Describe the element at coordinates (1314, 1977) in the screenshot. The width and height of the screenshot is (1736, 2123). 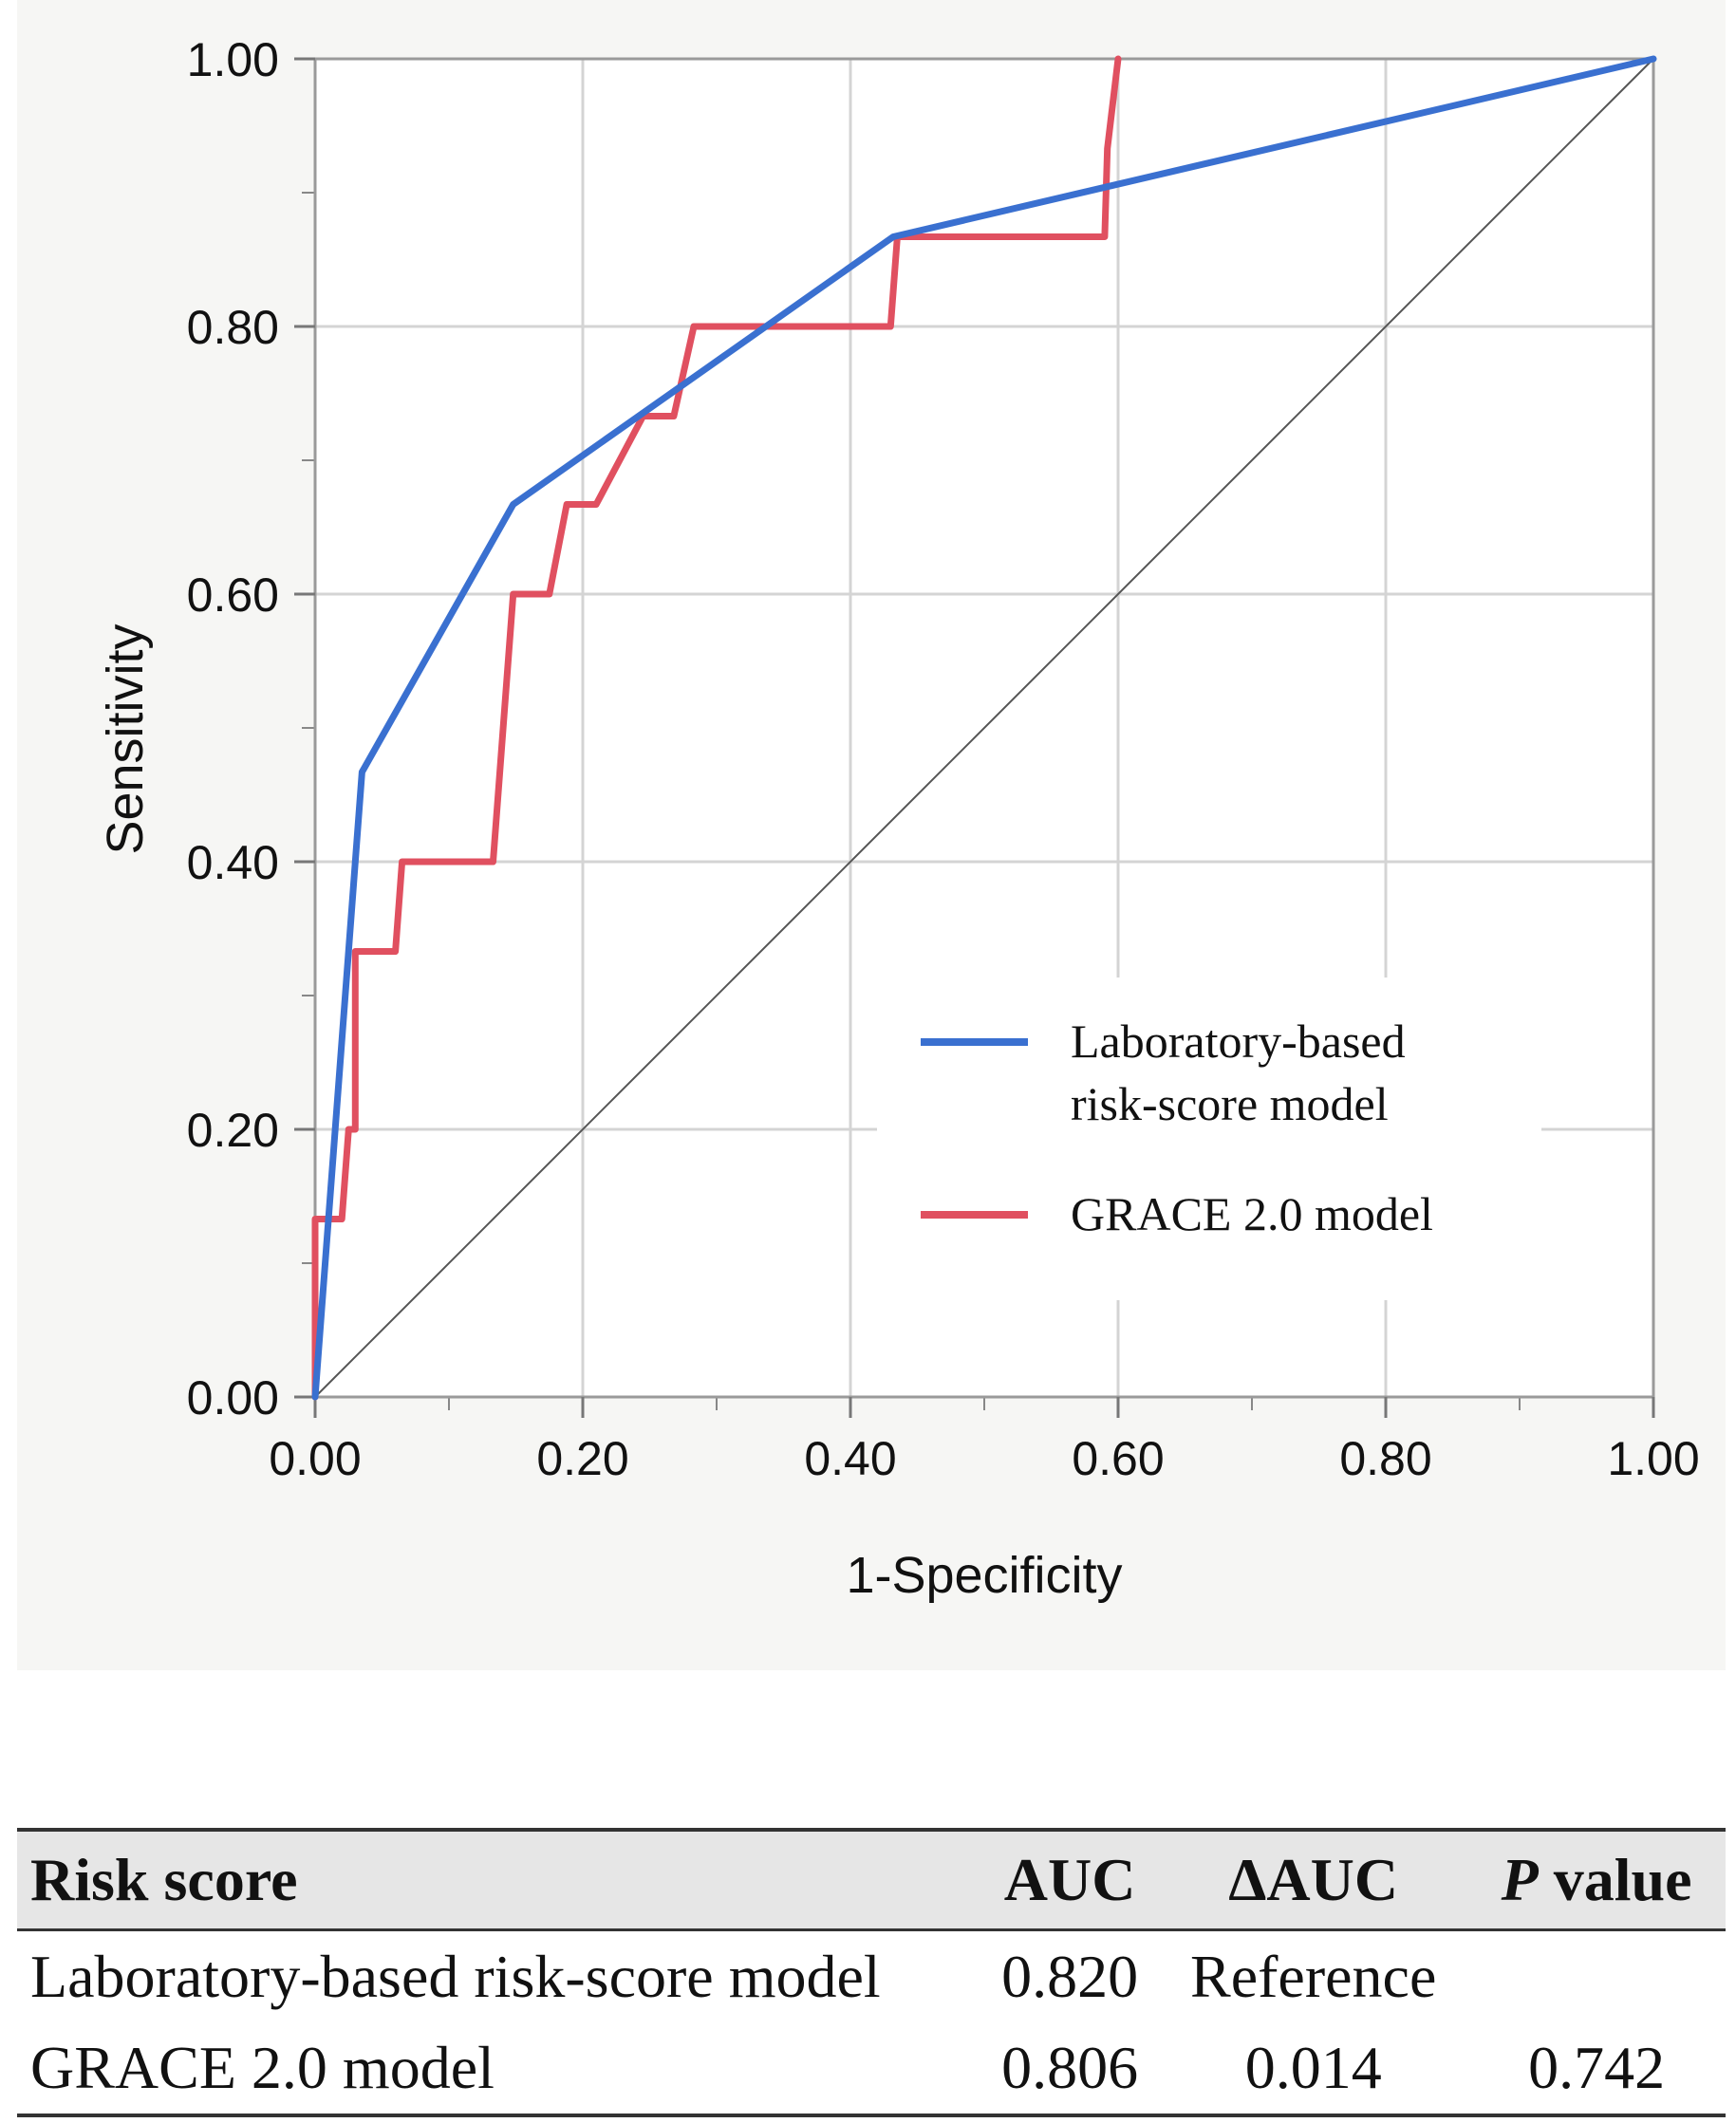
I see `row-lab-delta-auc: Reference` at that location.